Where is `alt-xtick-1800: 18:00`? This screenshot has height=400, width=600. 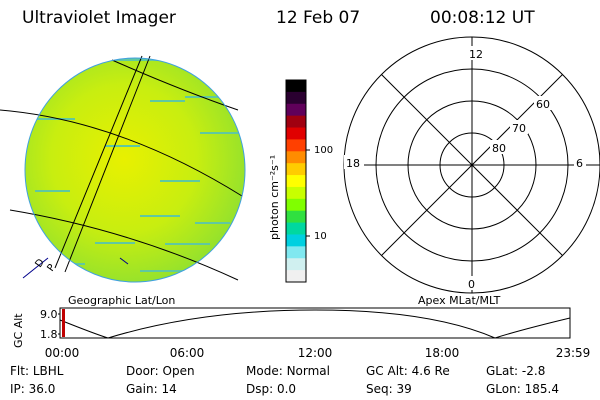
alt-xtick-1800: 18:00 is located at coordinates (442, 353).